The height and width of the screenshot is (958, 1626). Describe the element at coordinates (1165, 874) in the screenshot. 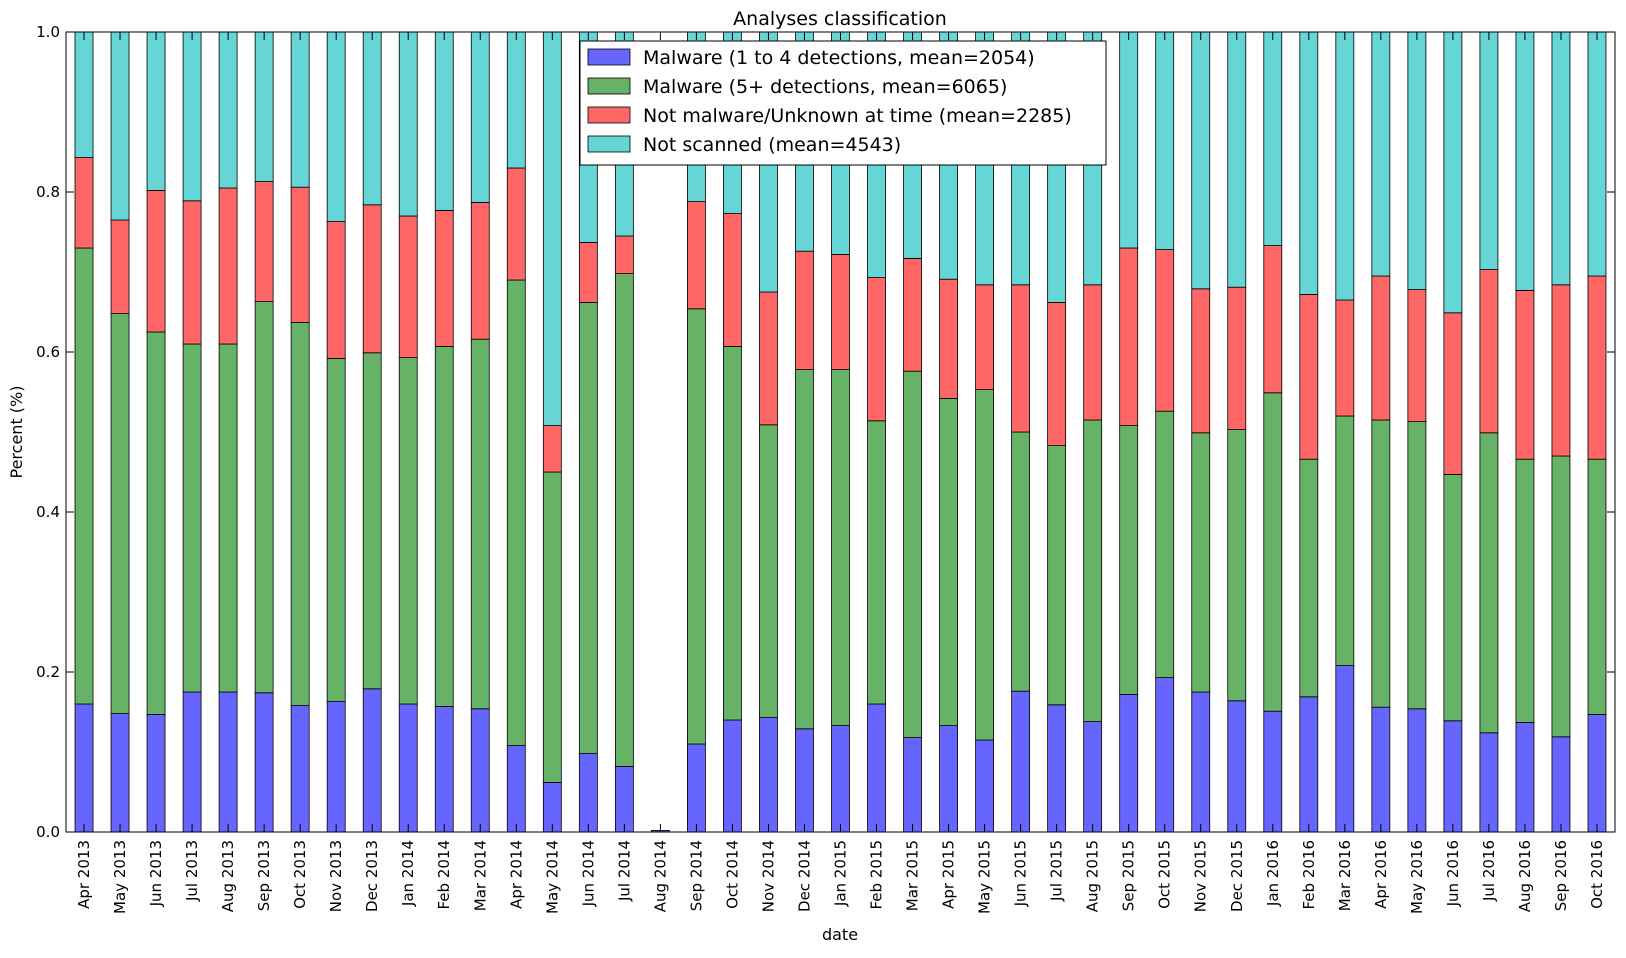

I see `x-tick-label-30: Oct 2015` at that location.